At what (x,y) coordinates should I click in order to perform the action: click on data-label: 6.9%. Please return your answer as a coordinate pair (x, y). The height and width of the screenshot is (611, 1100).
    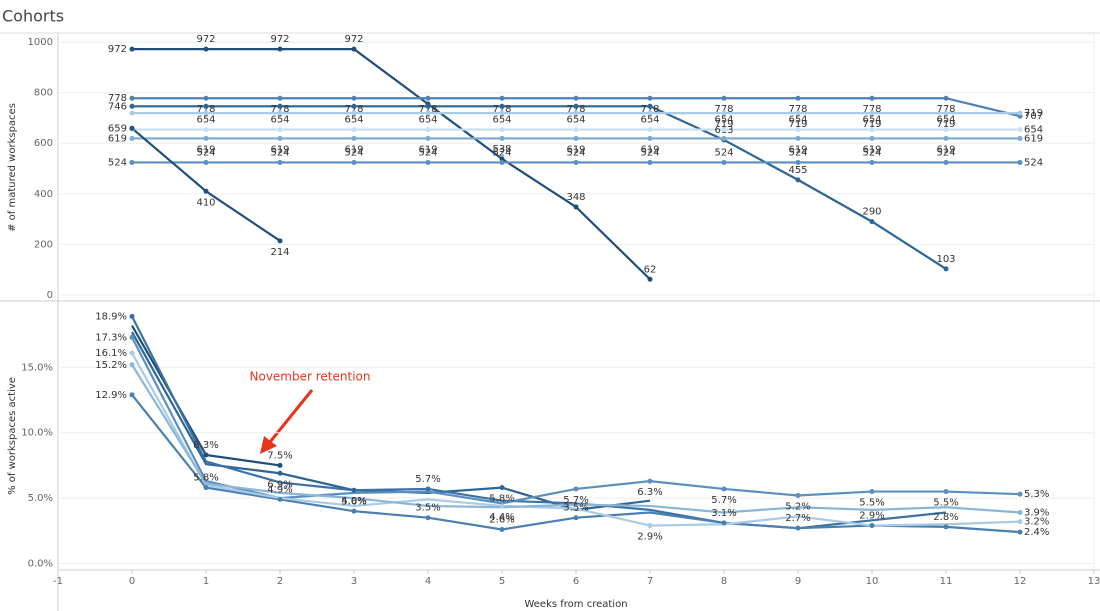
    Looking at the image, I should click on (279, 484).